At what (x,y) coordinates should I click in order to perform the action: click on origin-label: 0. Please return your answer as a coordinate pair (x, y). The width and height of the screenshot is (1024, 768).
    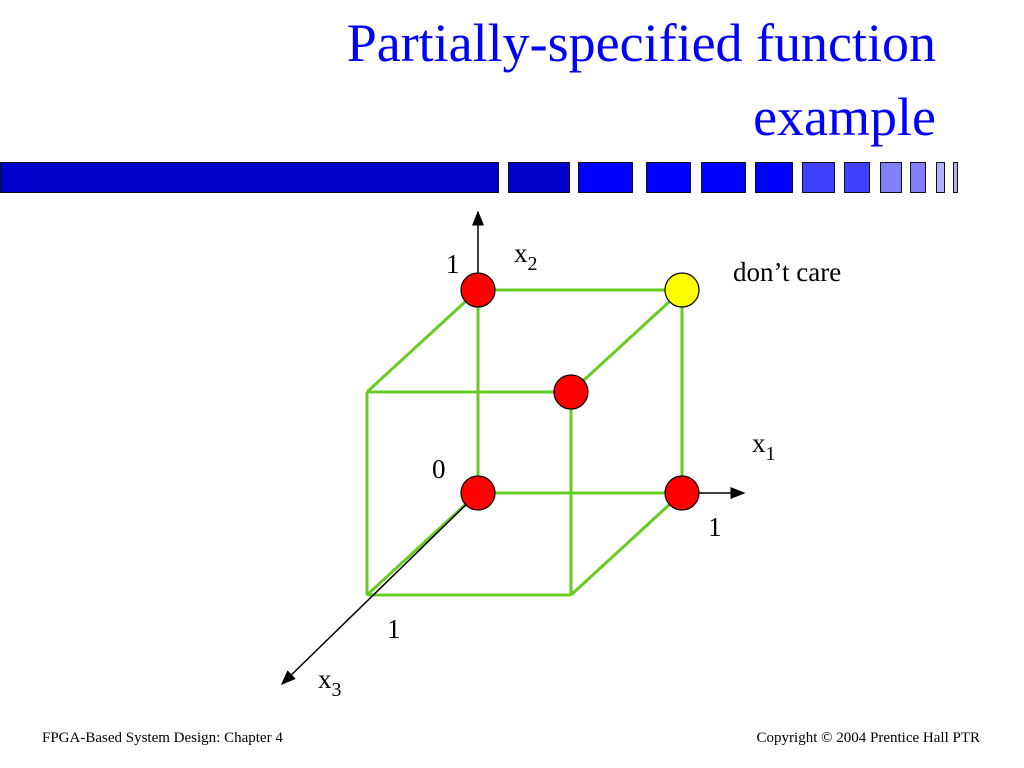
    Looking at the image, I should click on (439, 469).